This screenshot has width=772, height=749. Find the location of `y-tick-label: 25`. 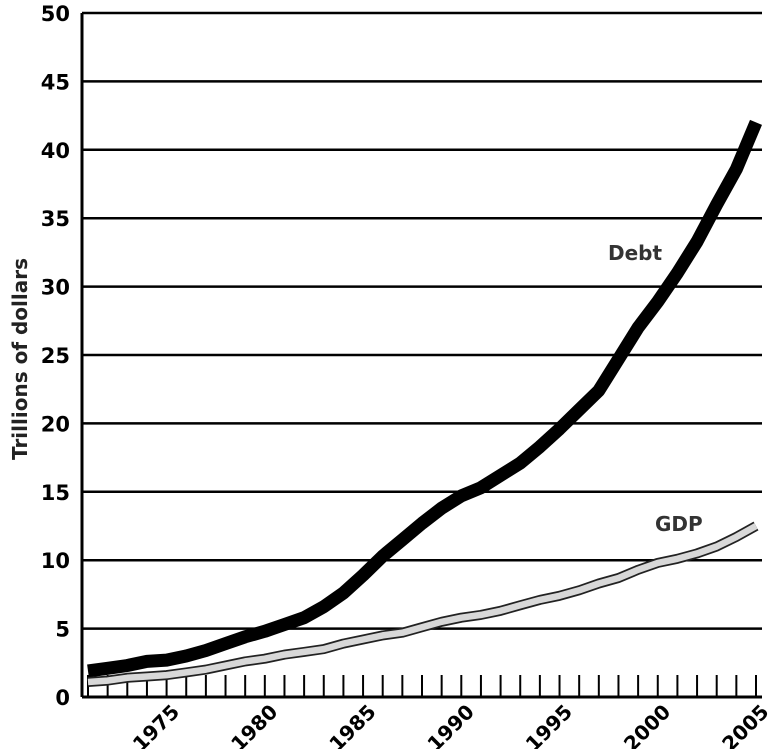

y-tick-label: 25 is located at coordinates (55, 356).